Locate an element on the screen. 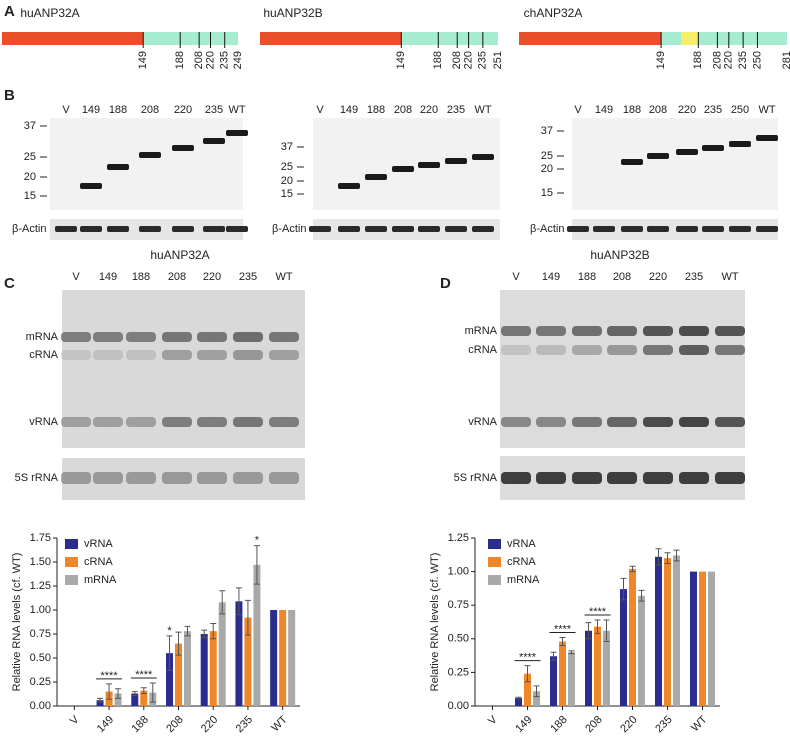  lane-label: V is located at coordinates (320, 110).